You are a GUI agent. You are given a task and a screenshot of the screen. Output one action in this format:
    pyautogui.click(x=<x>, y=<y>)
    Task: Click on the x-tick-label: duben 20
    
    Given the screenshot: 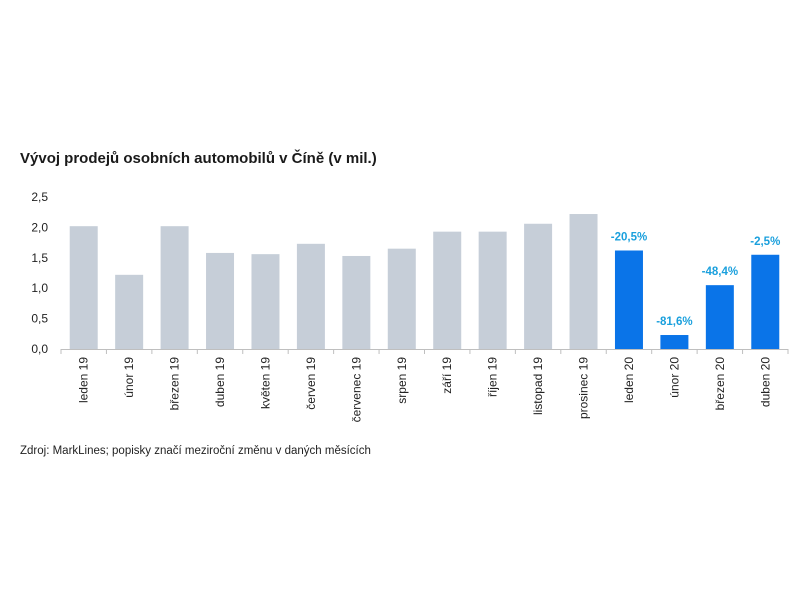 What is the action you would take?
    pyautogui.click(x=765, y=382)
    